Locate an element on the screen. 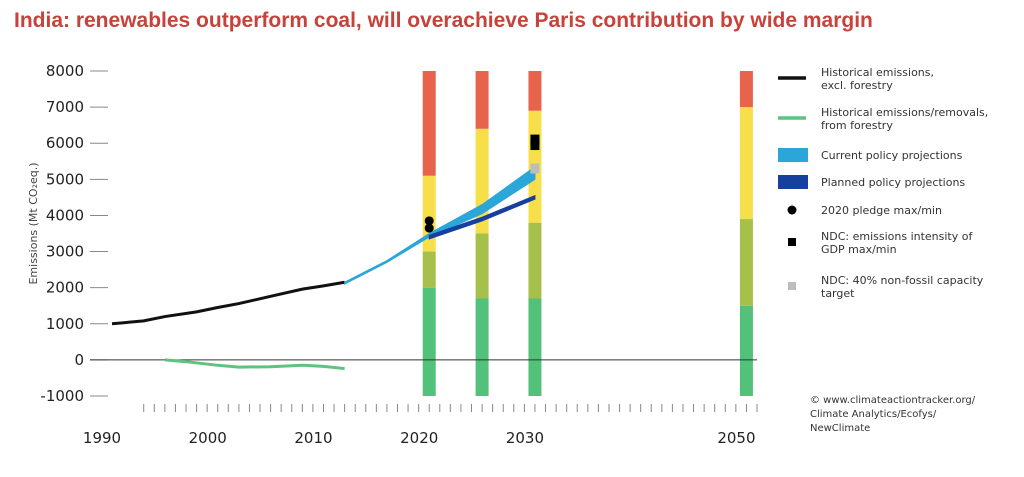 The image size is (1024, 477). legend-label: from forestry is located at coordinates (857, 125).